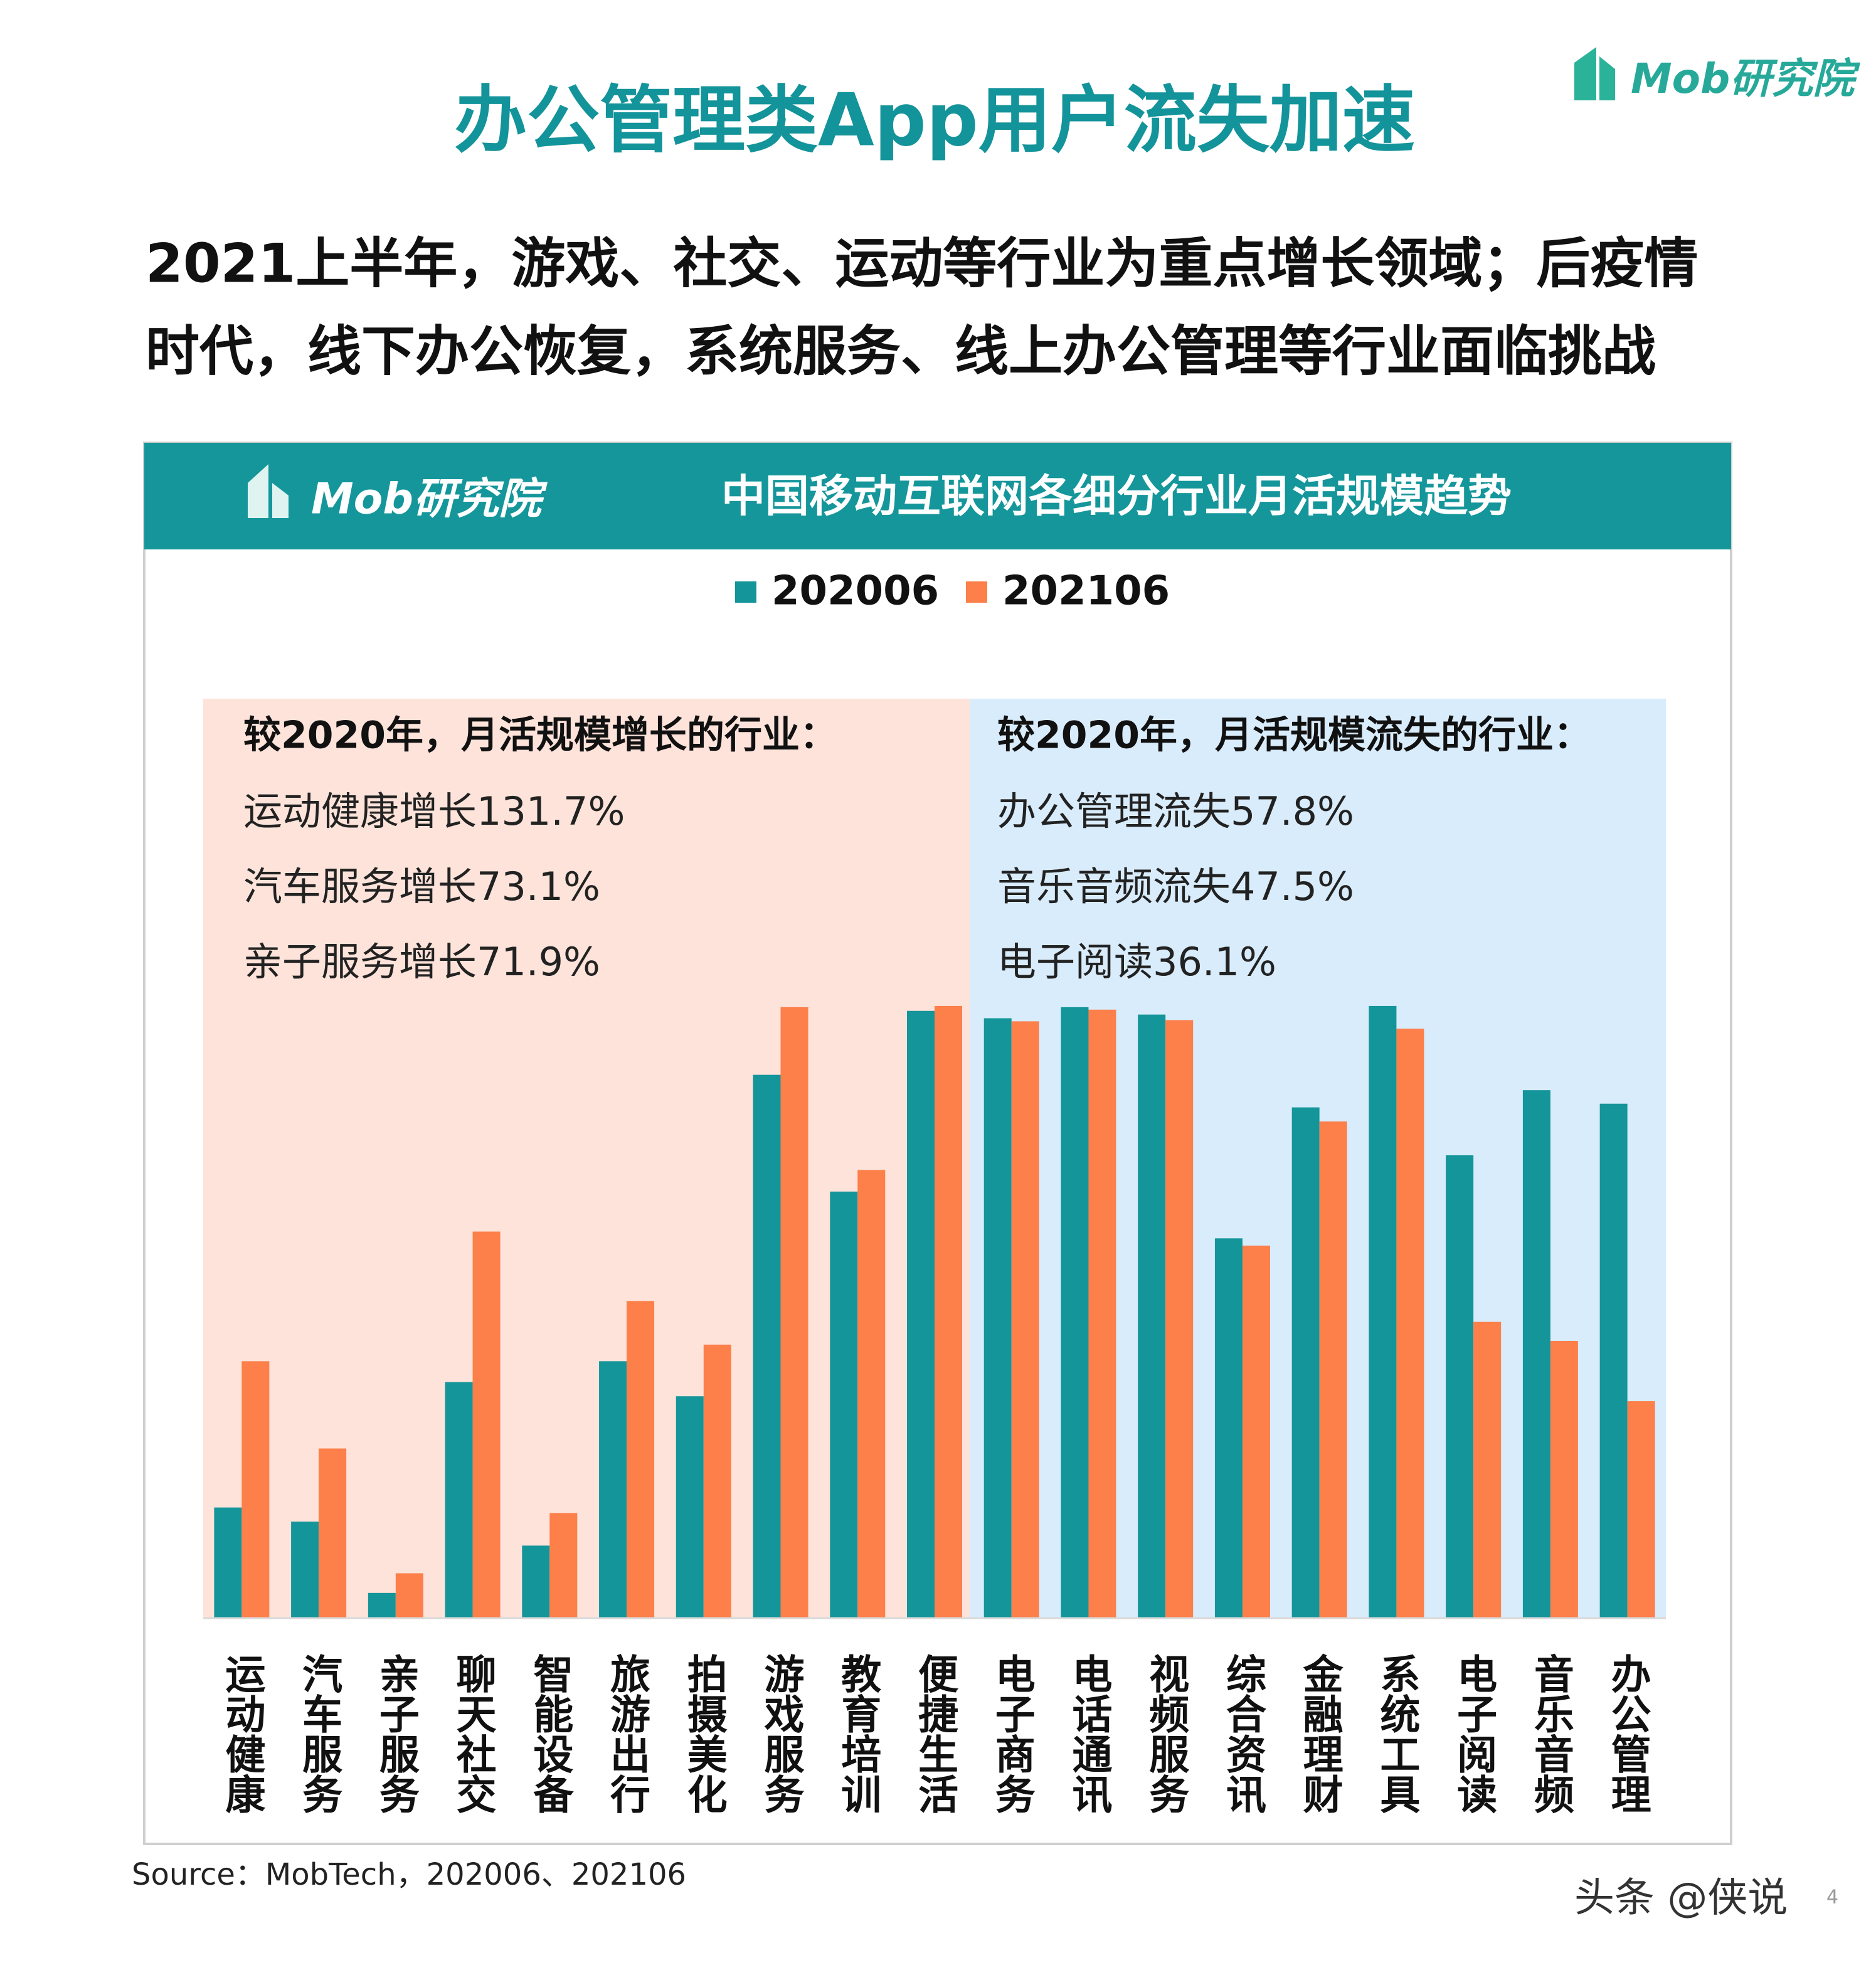 This screenshot has width=1876, height=1975. Describe the element at coordinates (540, 736) in the screenshot. I see `annotation-heading: 较2020年，月活规模增长的行业：` at that location.